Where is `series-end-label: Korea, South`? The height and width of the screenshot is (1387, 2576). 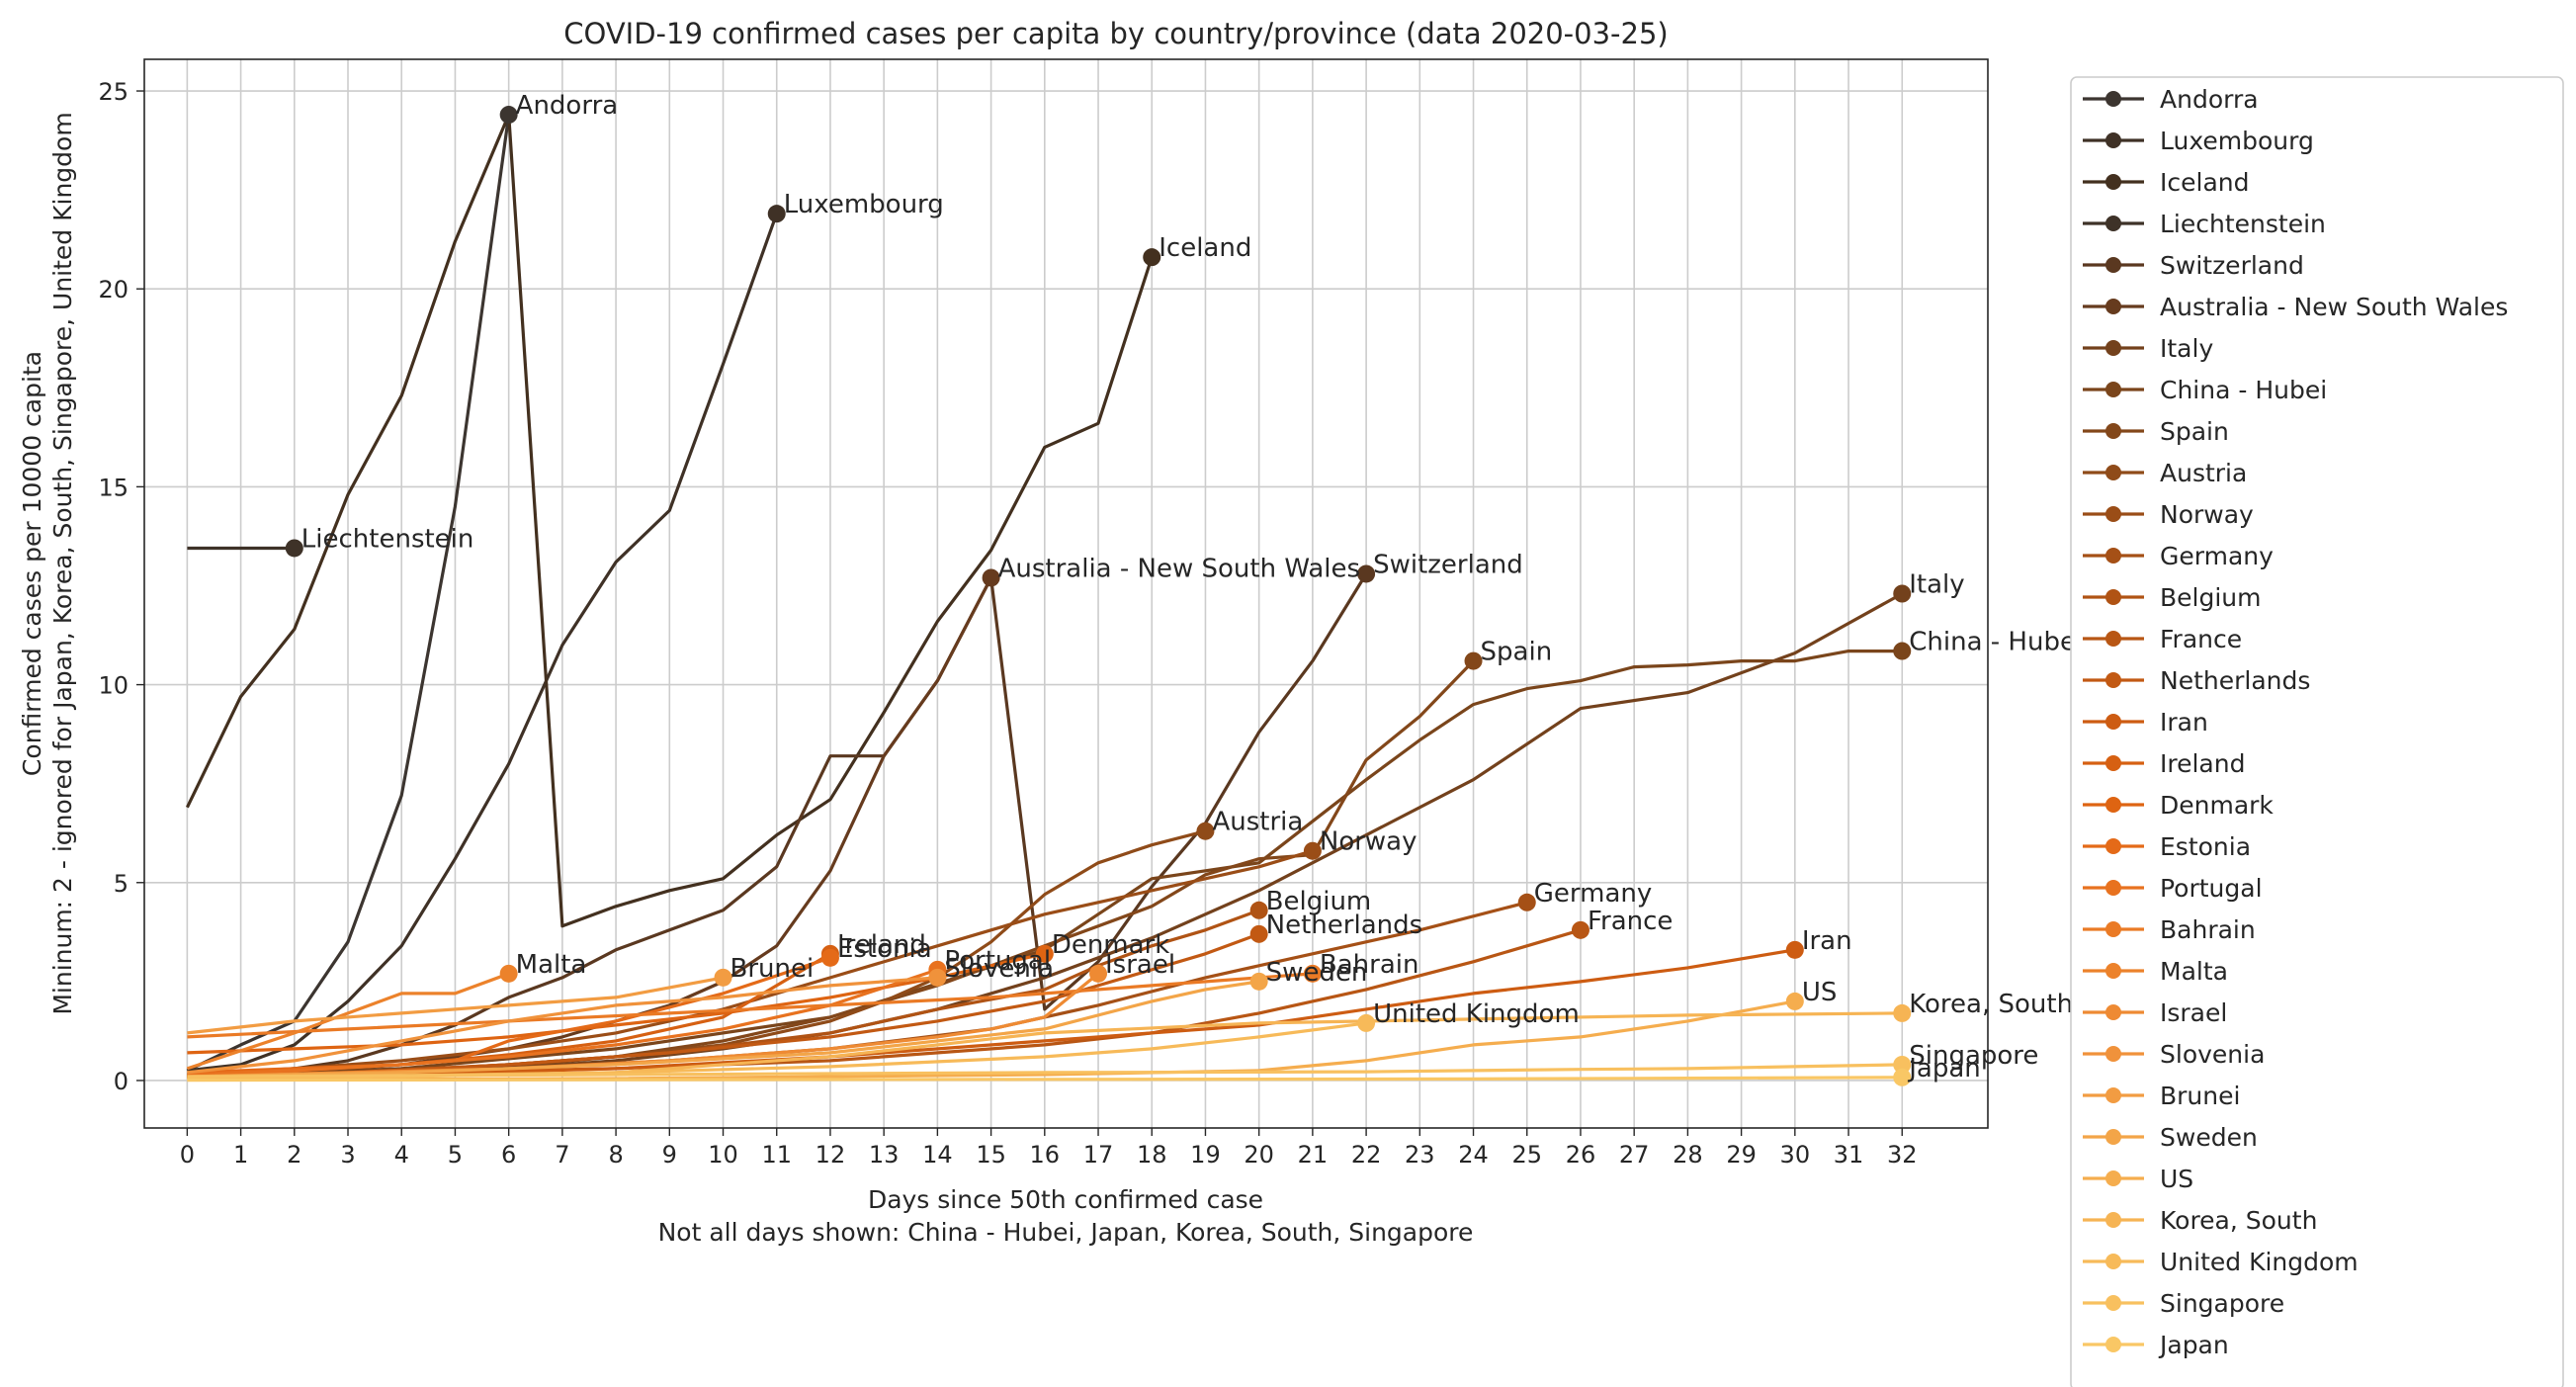 series-end-label: Korea, South is located at coordinates (1991, 1004).